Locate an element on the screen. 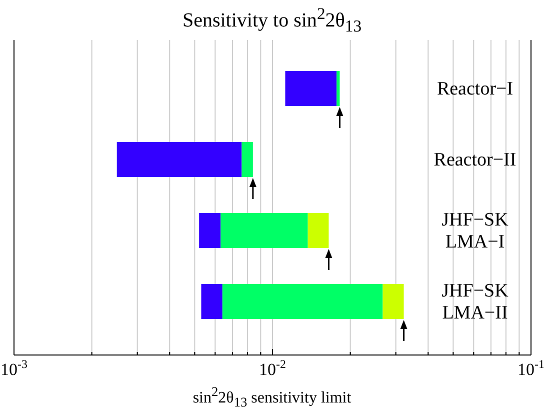  x-axis-title: sin$^{2}$2θ$_{13}$ sensitivity limit is located at coordinates (272, 396).